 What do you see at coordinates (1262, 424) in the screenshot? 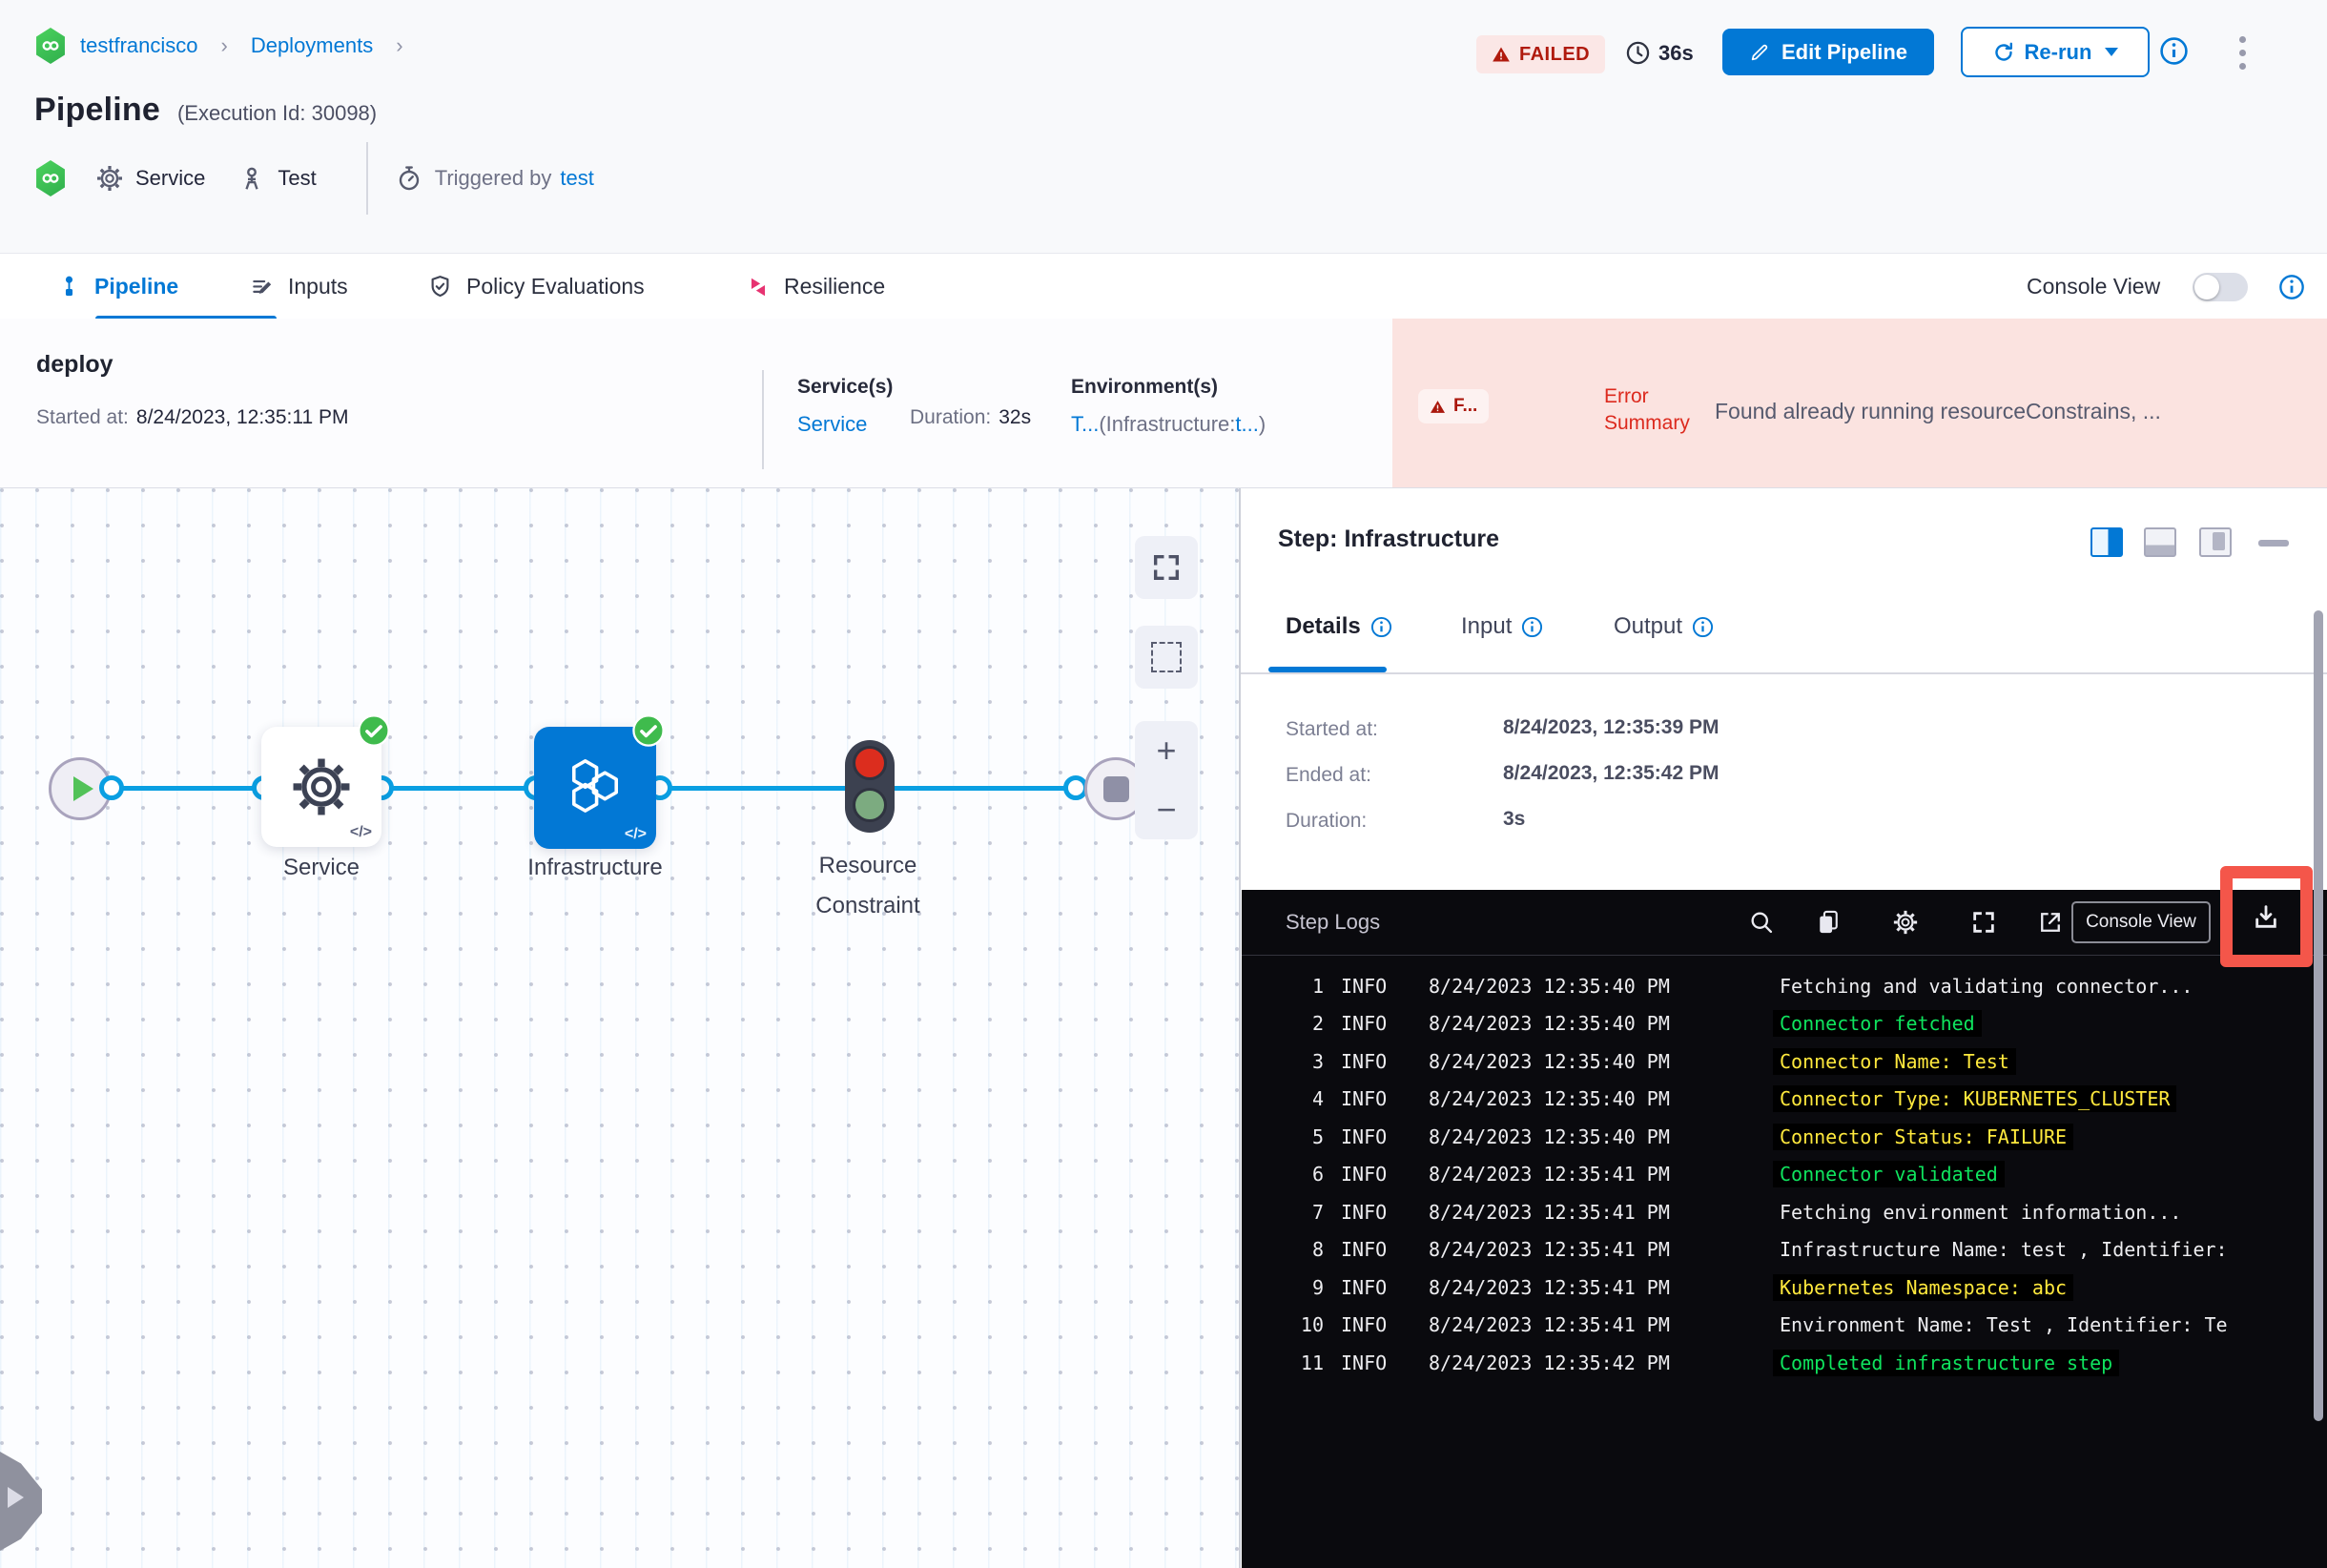
I see `environment-text-close: )` at bounding box center [1262, 424].